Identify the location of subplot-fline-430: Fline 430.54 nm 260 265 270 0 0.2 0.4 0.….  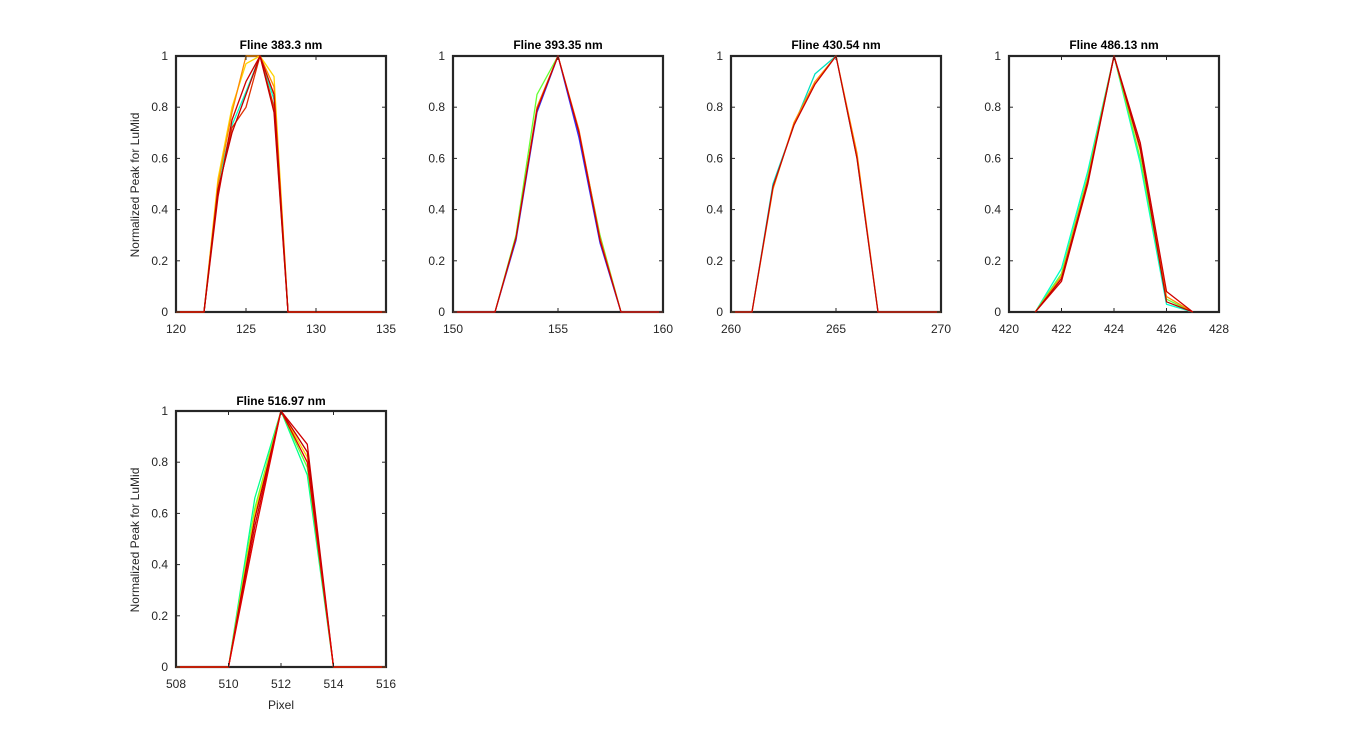
(828, 187).